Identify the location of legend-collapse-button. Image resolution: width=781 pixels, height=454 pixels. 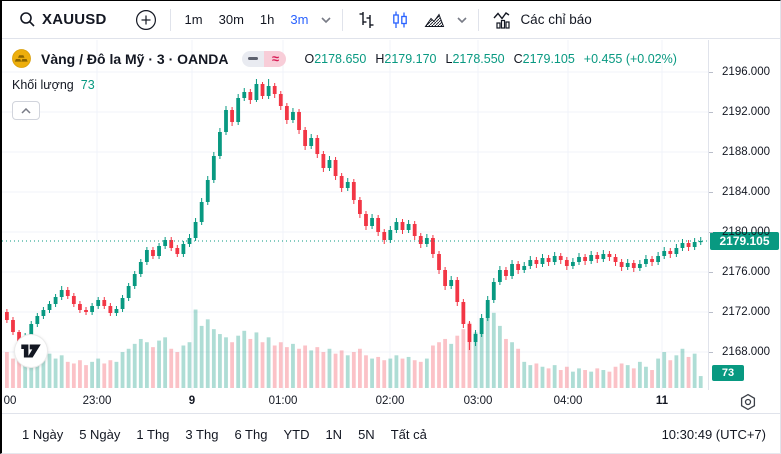
(26, 110).